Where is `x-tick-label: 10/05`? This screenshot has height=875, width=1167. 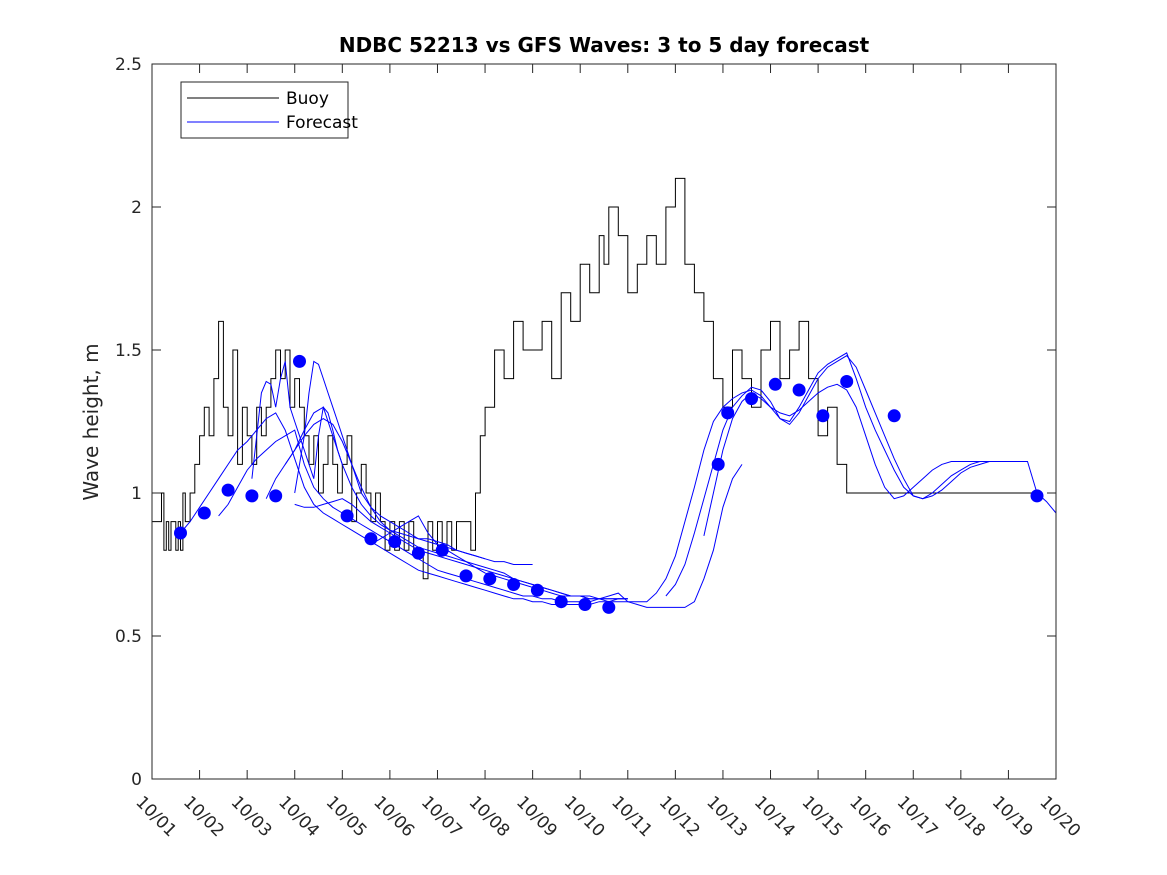 x-tick-label: 10/05 is located at coordinates (346, 816).